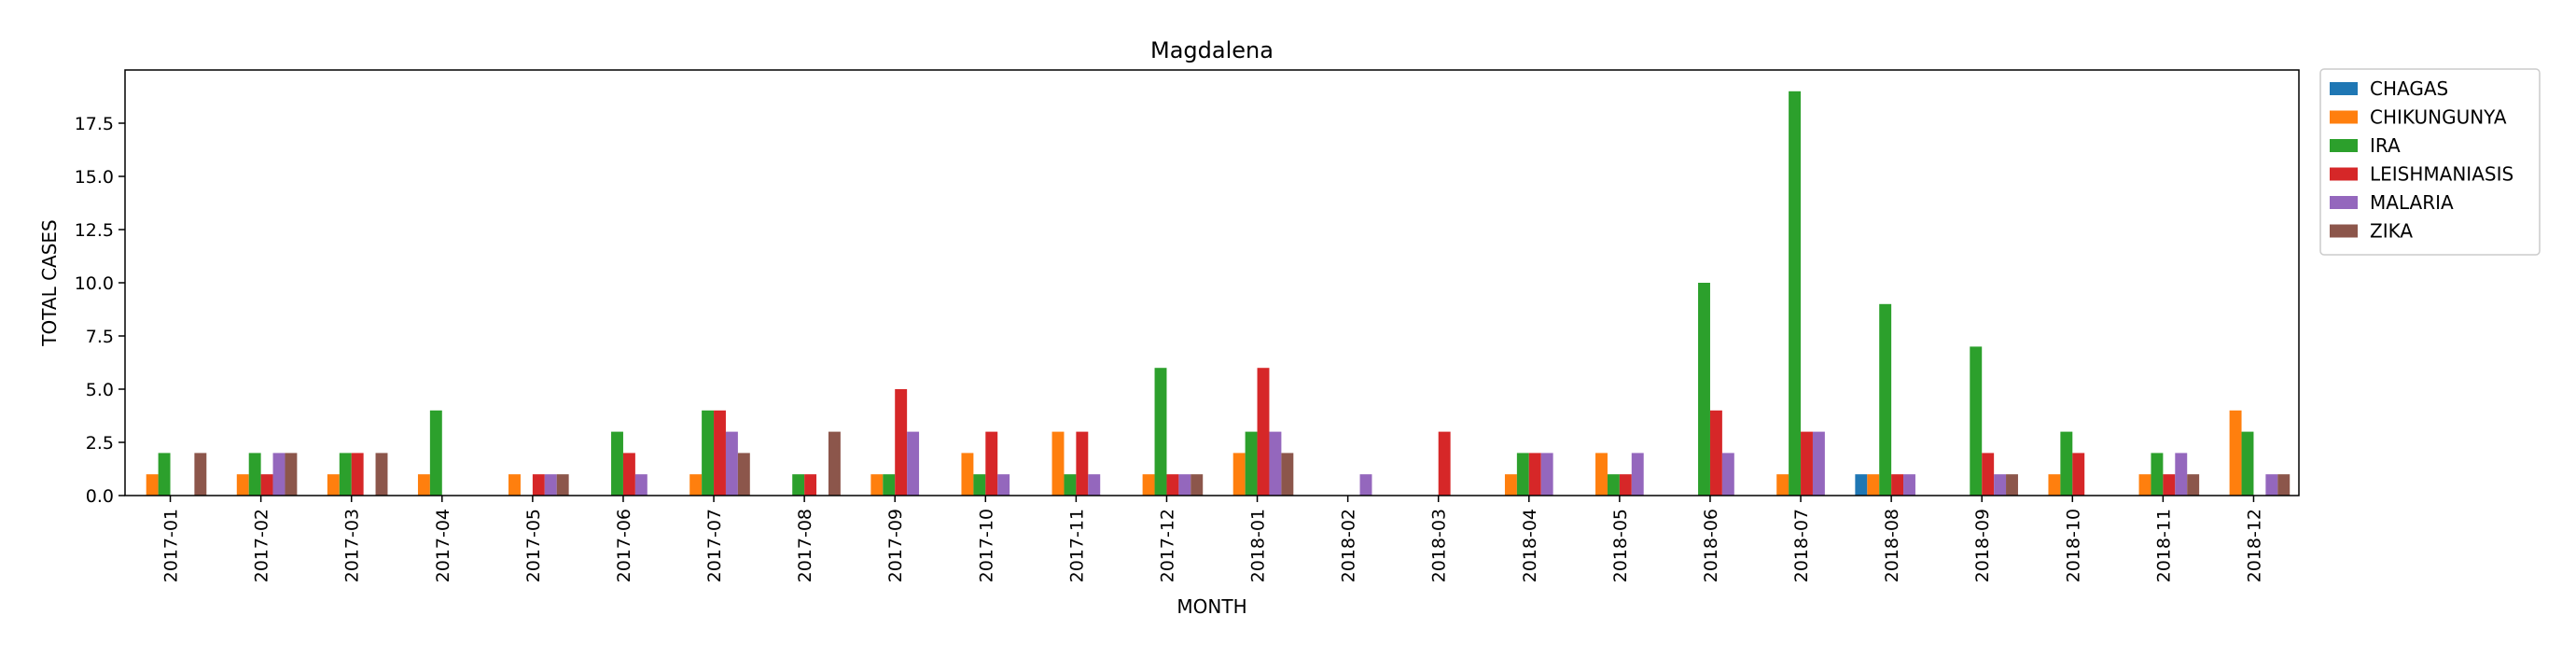 The width and height of the screenshot is (2576, 657). Describe the element at coordinates (2344, 174) in the screenshot. I see `legend-swatch-leishmaniasis` at that location.